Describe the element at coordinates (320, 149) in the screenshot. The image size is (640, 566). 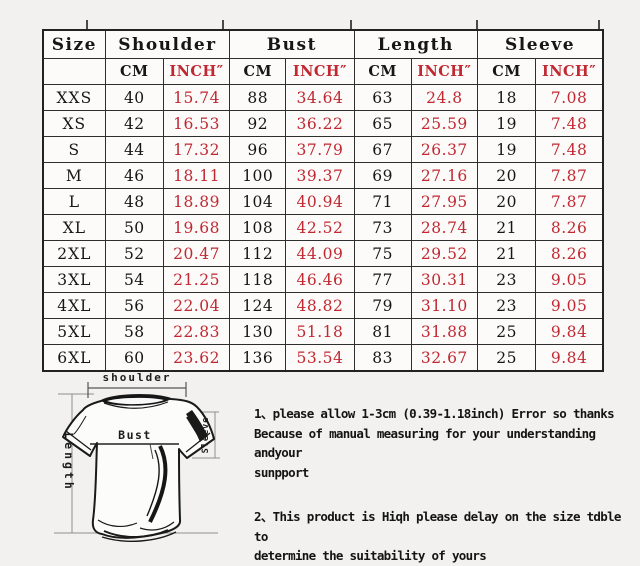
I see `inch-value-cell: 37.79` at that location.